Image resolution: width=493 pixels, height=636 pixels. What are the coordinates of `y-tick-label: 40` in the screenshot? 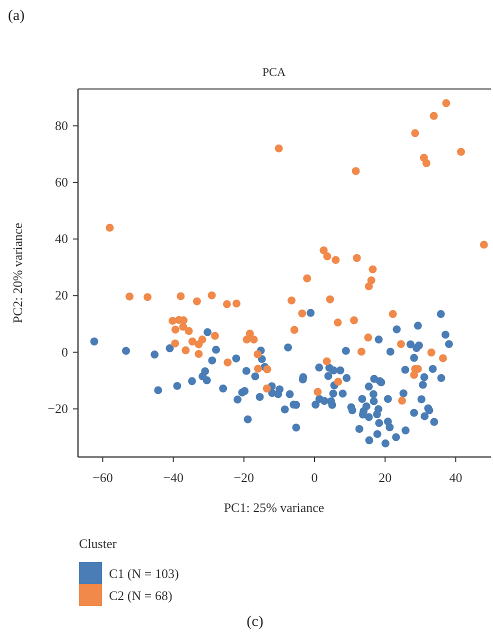 It's located at (61, 238).